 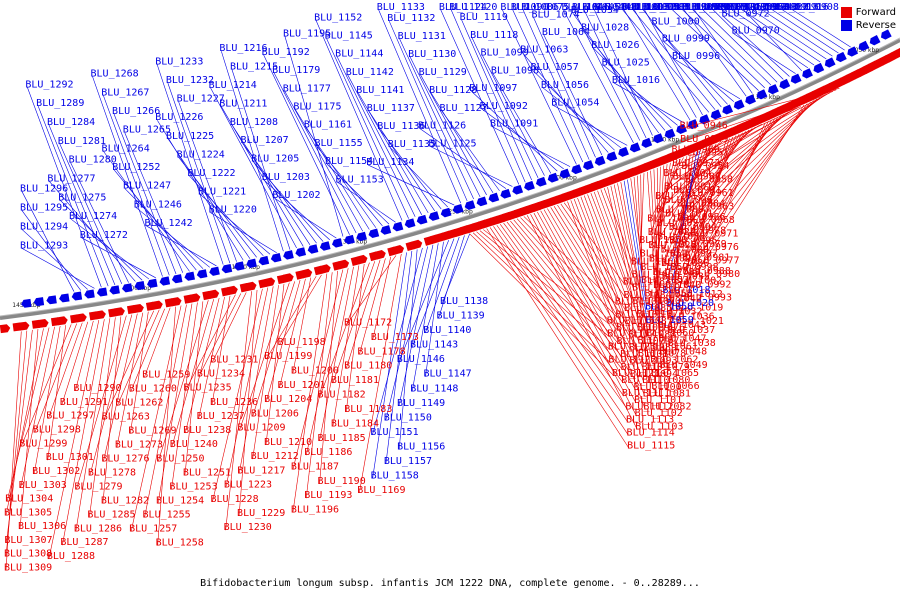 What do you see at coordinates (328, 452) in the screenshot?
I see `gene-label: BLU_1186` at bounding box center [328, 452].